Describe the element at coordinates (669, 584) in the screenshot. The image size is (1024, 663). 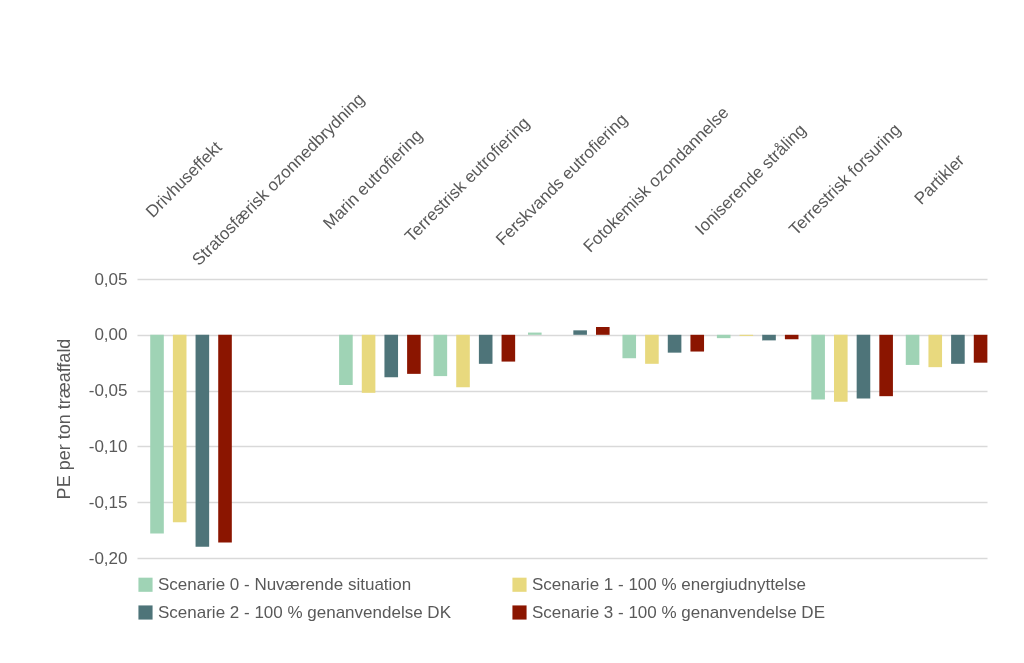
I see `legend-label: Scenarie 1 - 100 % energiudnyttelse` at that location.